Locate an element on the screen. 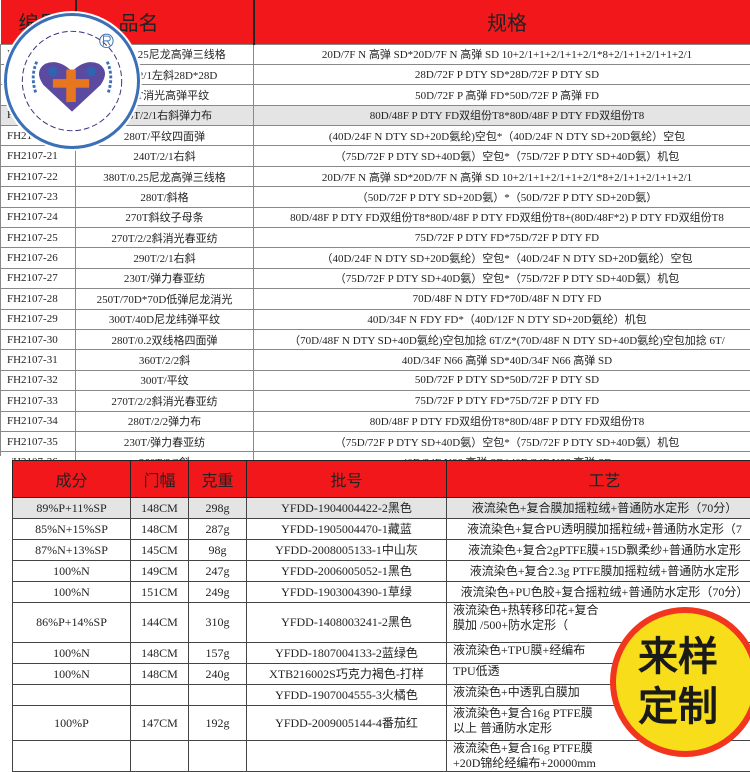 Image resolution: width=750 pixels, height=772 pixels. cell-weight: 298g is located at coordinates (218, 508).